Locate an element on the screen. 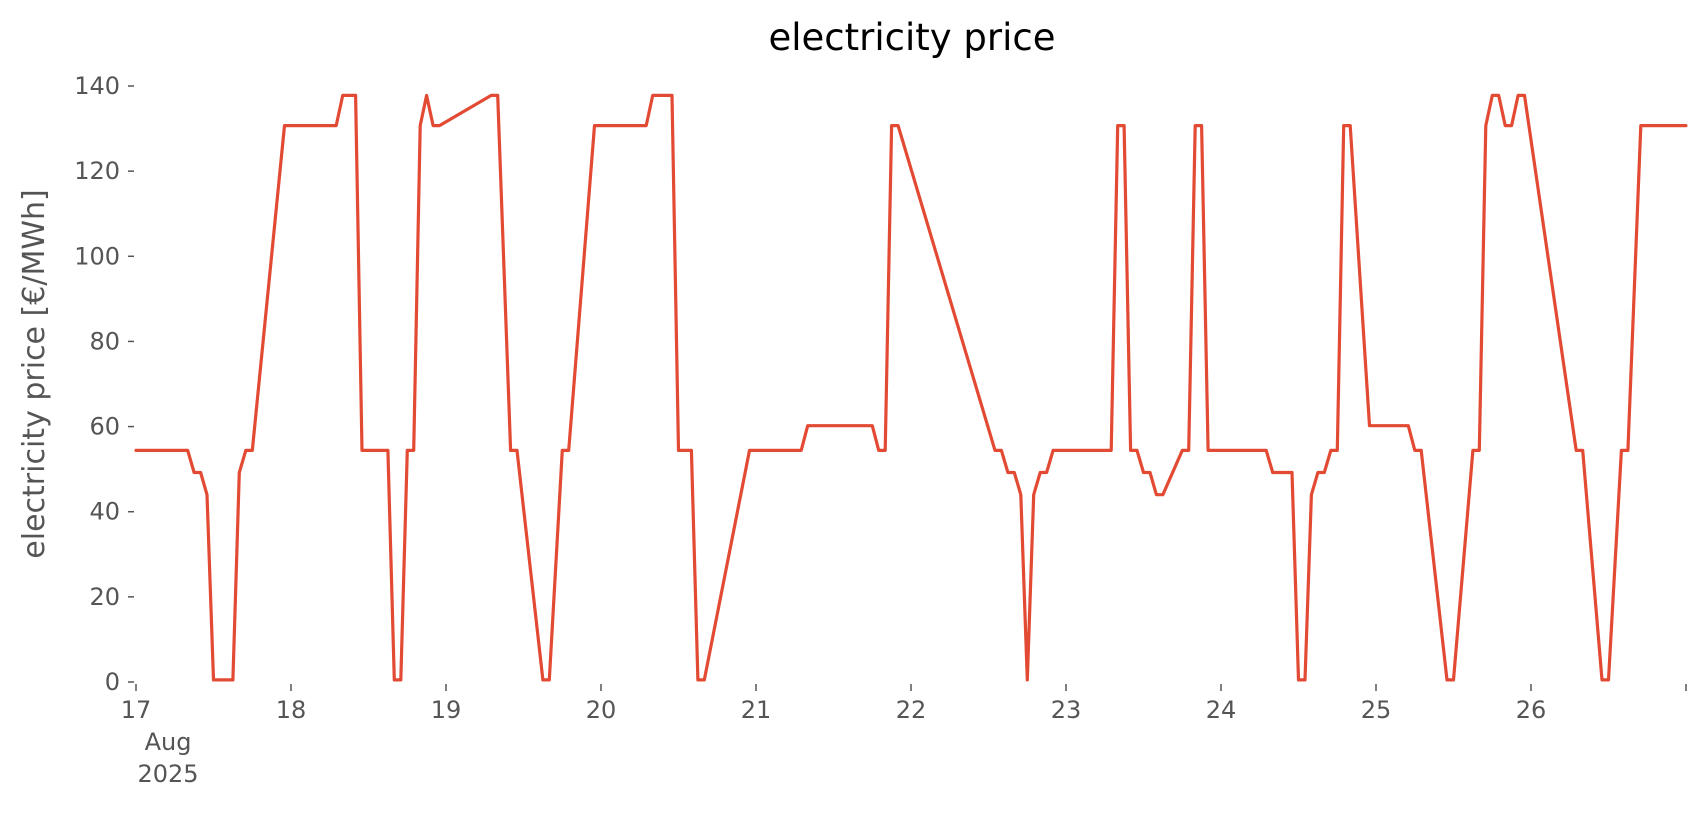 Image resolution: width=1706 pixels, height=815 pixels. y-tick-label: 0 is located at coordinates (112, 682).